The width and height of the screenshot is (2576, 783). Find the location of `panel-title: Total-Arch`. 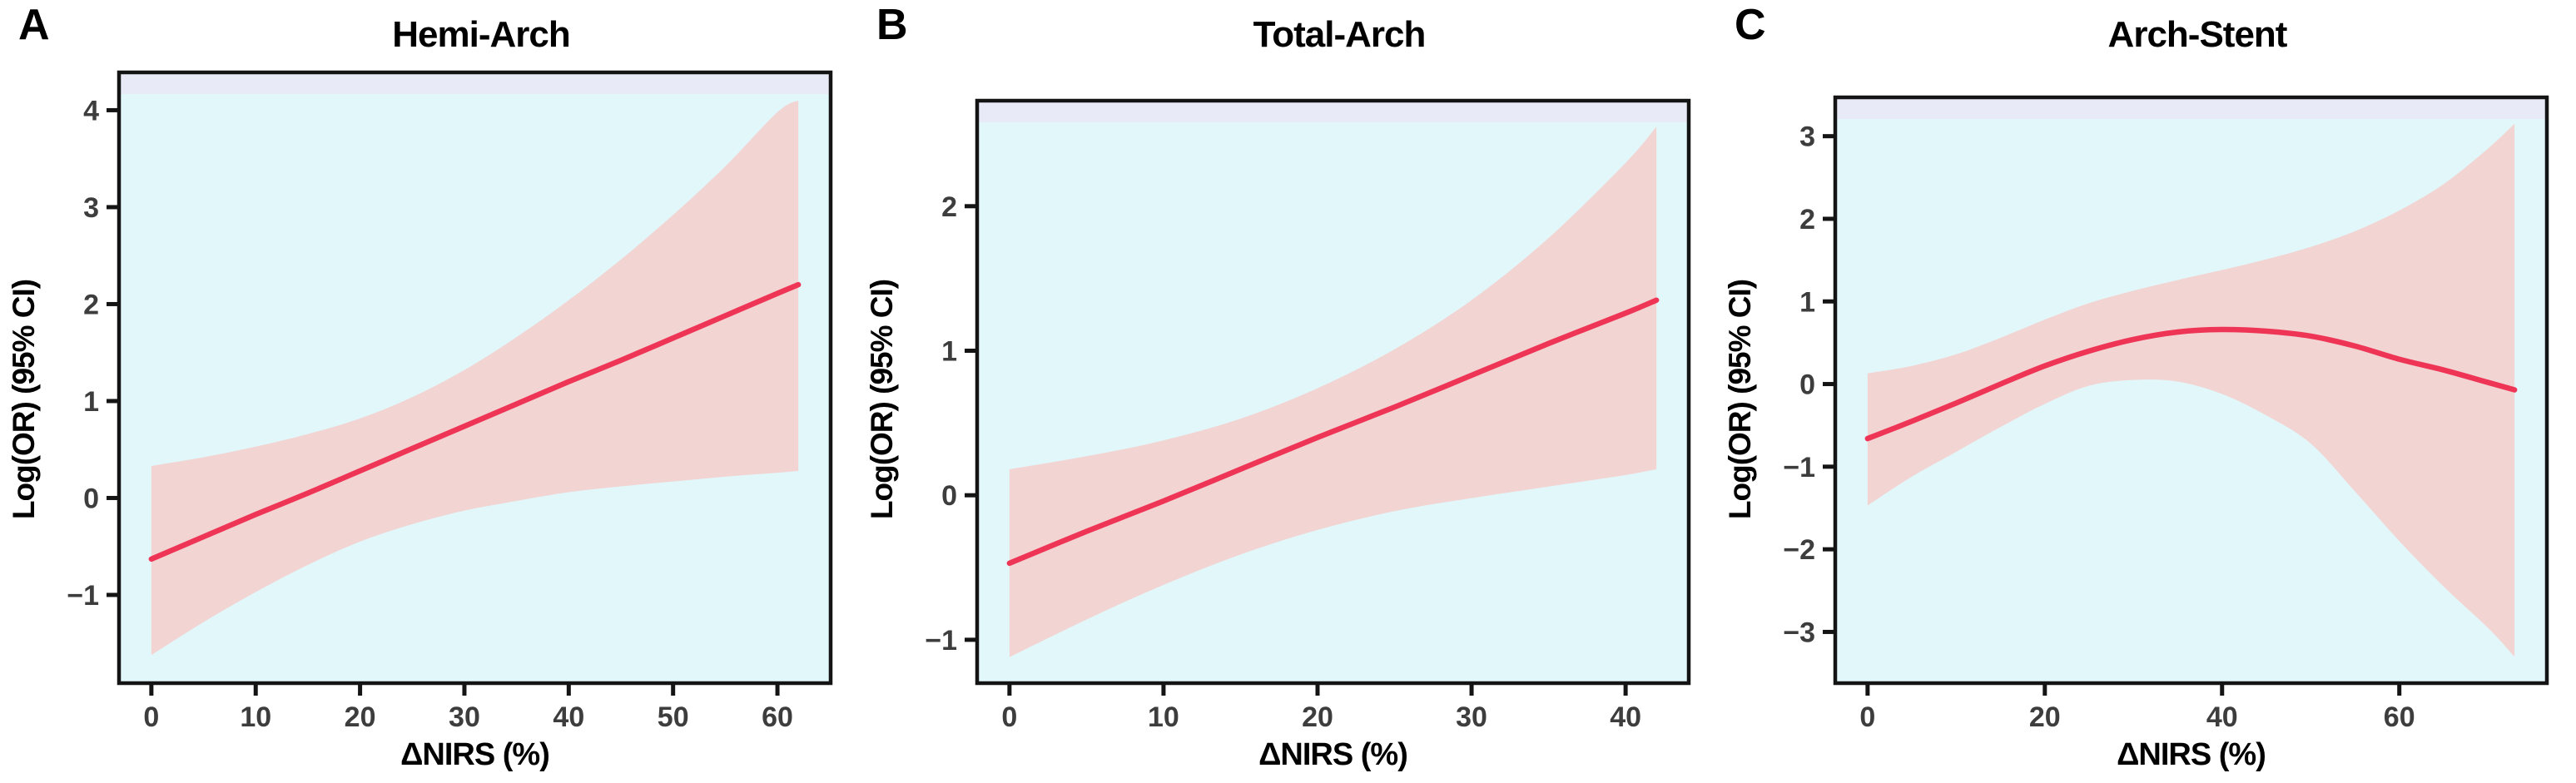

panel-title: Total-Arch is located at coordinates (1340, 34).